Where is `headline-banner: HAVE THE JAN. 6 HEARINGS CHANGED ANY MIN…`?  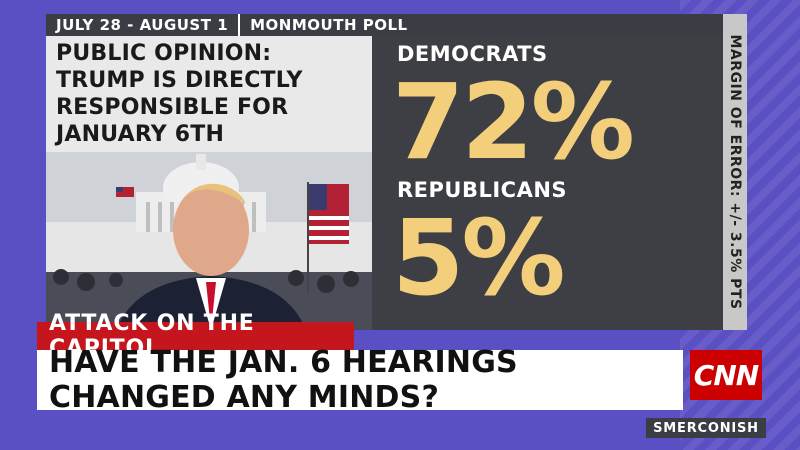
headline-banner: HAVE THE JAN. 6 HEARINGS CHANGED ANY MIN… is located at coordinates (360, 380).